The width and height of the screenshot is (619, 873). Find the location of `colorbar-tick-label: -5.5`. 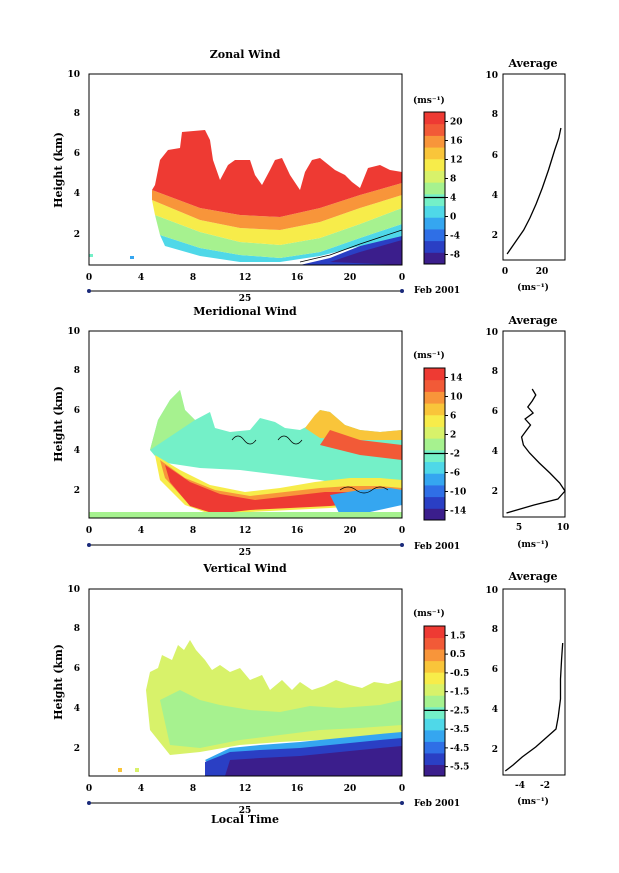

colorbar-tick-label: -5.5 is located at coordinates (459, 768).